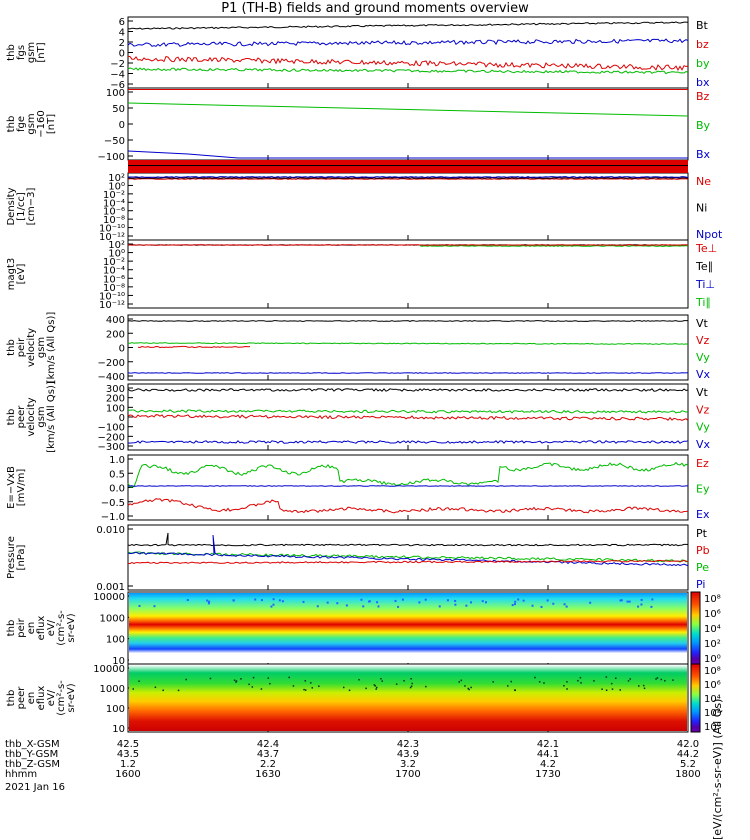 Image resolution: width=750 pixels, height=840 pixels. I want to click on legend-Vz: Vz, so click(703, 409).